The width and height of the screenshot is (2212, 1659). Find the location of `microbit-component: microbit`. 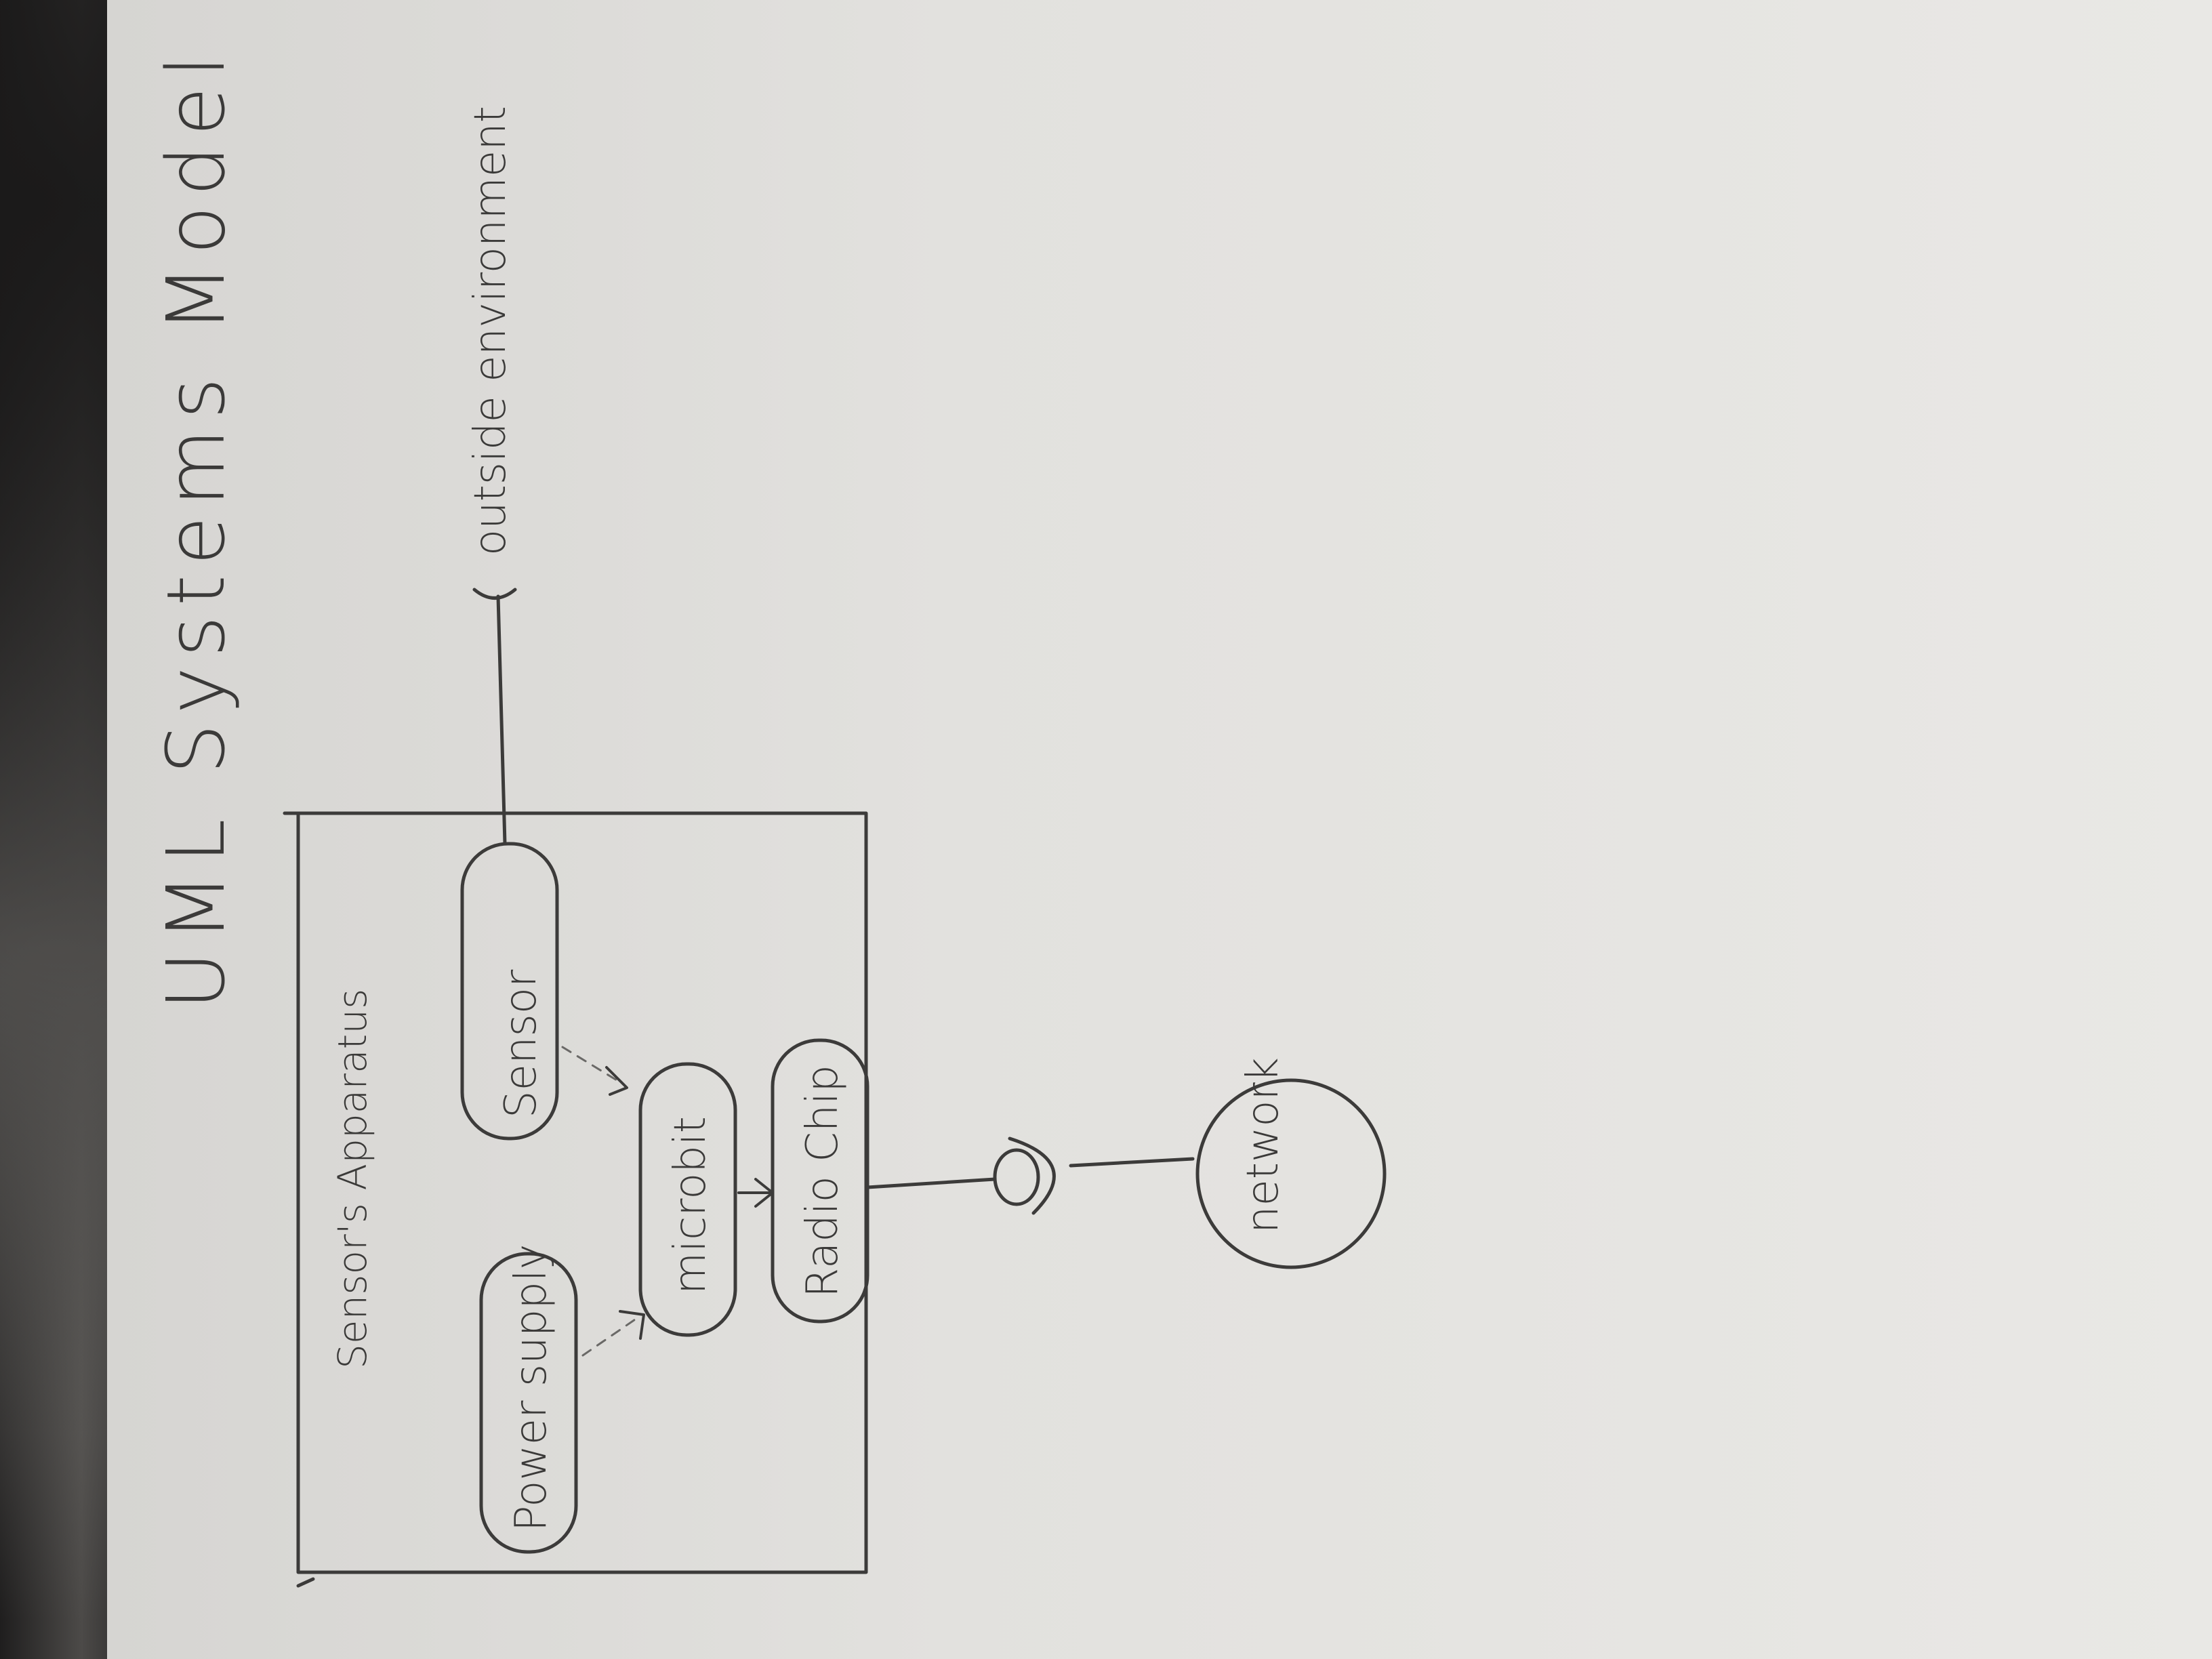

microbit-component: microbit is located at coordinates (687, 1199).